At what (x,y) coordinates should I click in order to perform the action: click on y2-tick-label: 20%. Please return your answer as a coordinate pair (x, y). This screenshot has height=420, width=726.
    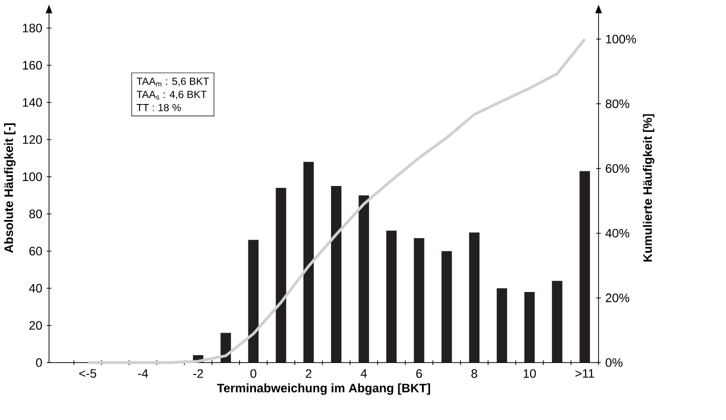
    Looking at the image, I should click on (618, 297).